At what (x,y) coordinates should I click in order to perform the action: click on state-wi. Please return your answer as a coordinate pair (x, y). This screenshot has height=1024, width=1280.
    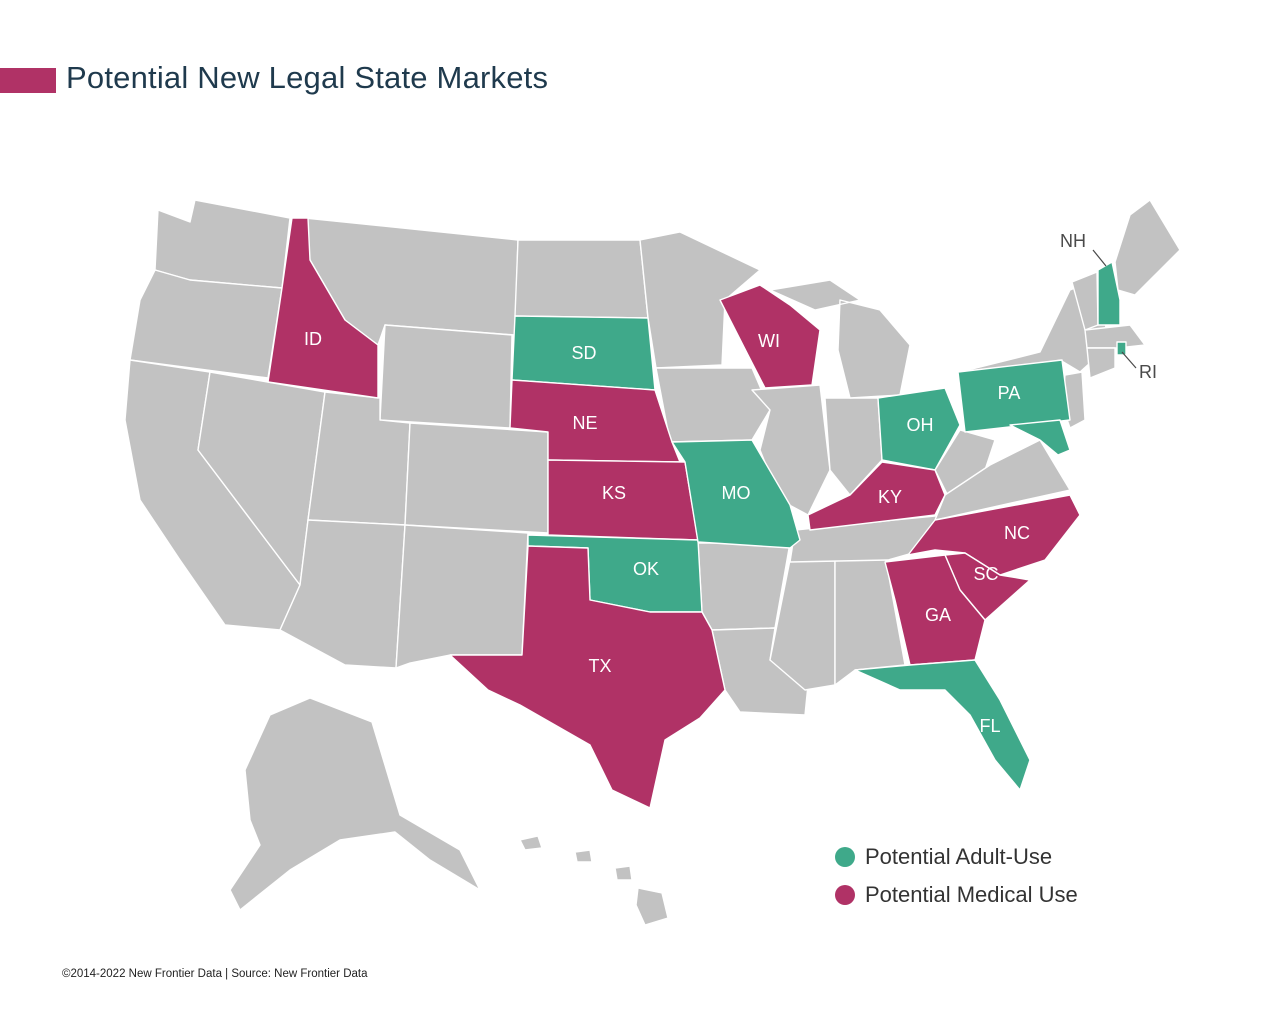
    Looking at the image, I should click on (770, 336).